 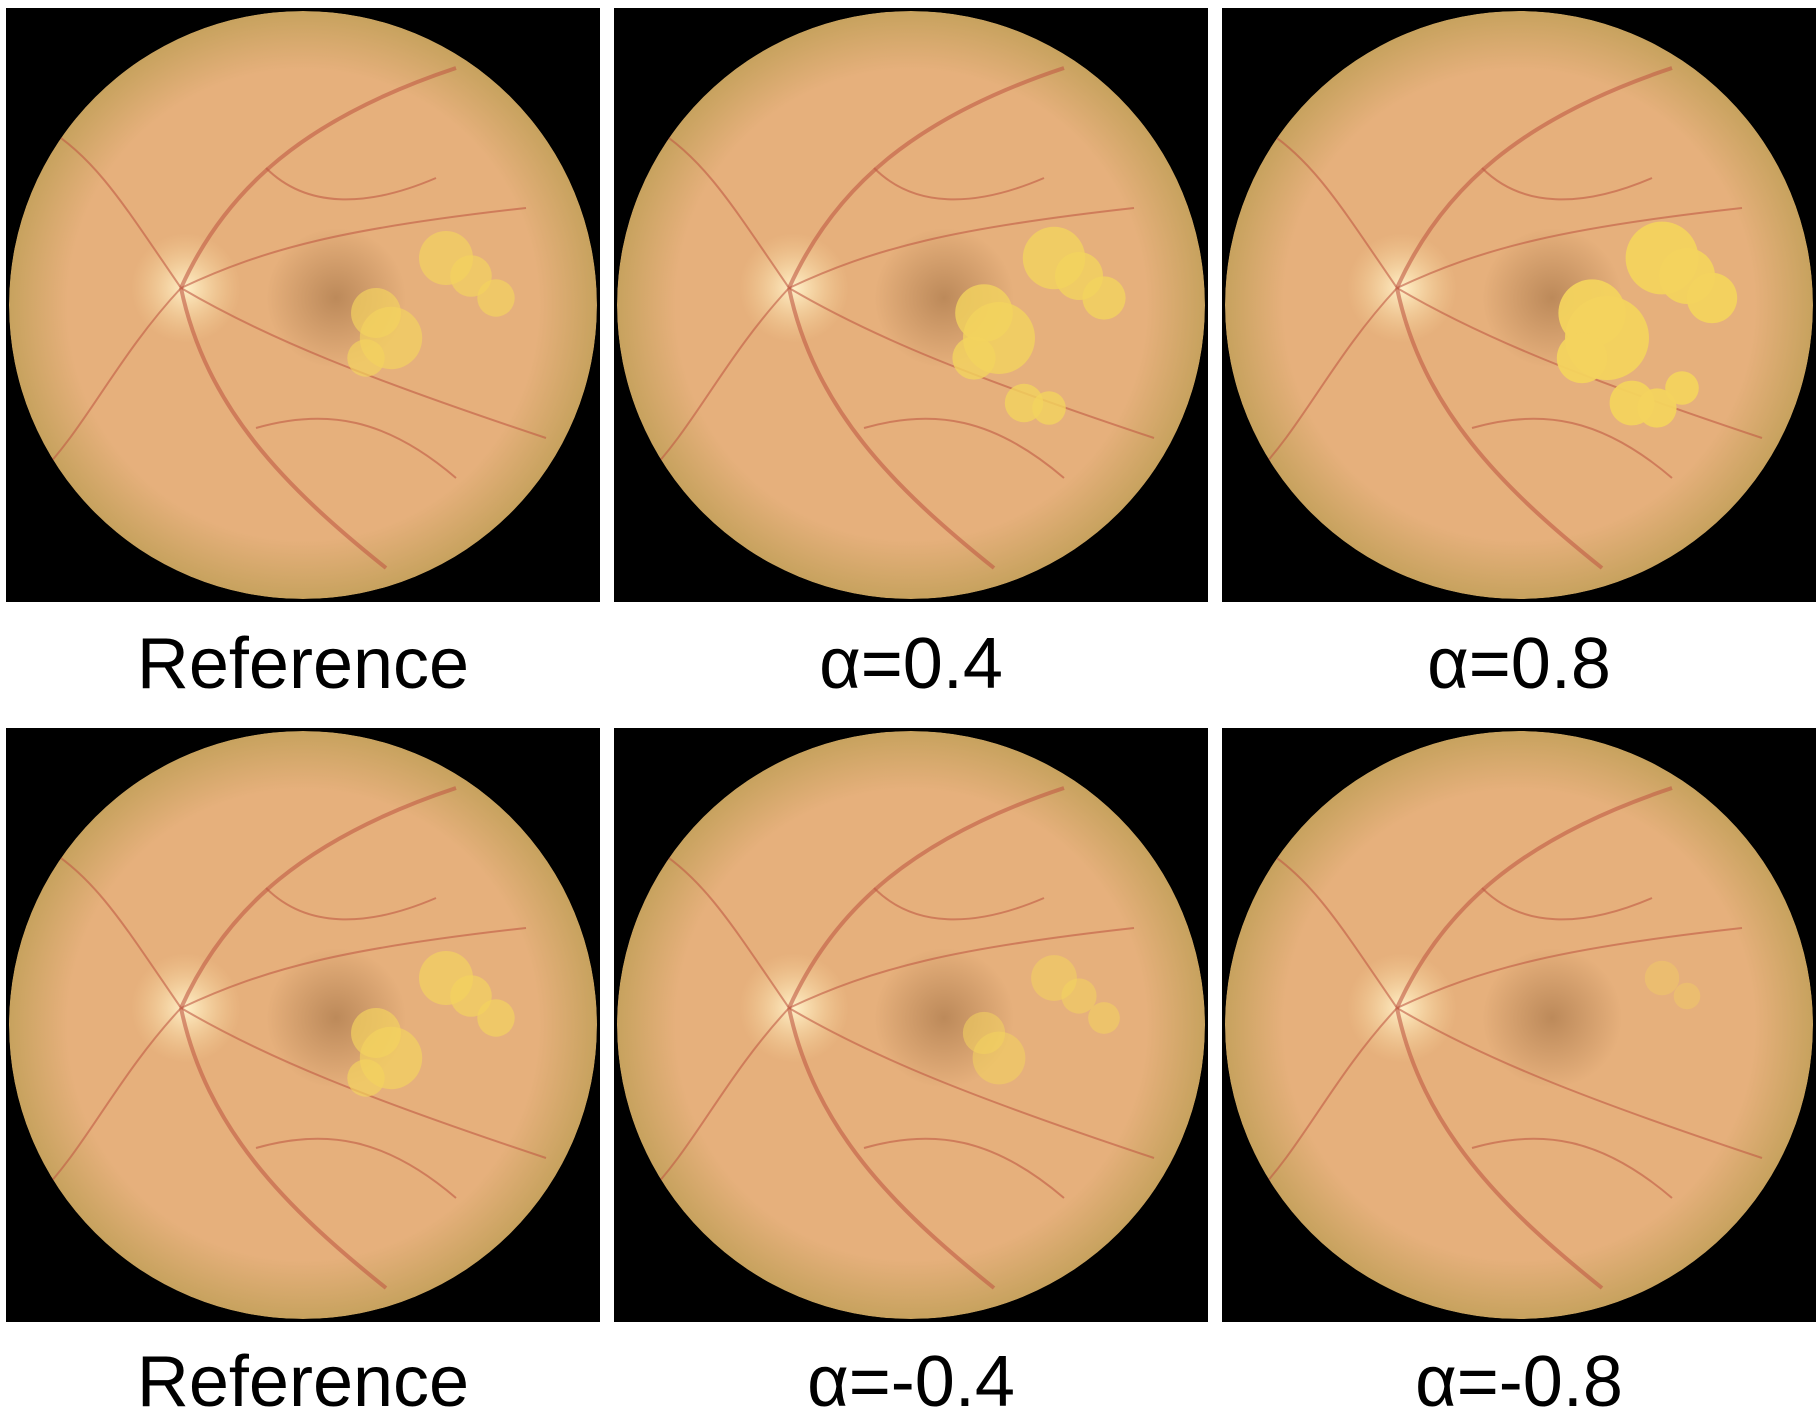 What do you see at coordinates (1552, 1018) in the screenshot?
I see `macula` at bounding box center [1552, 1018].